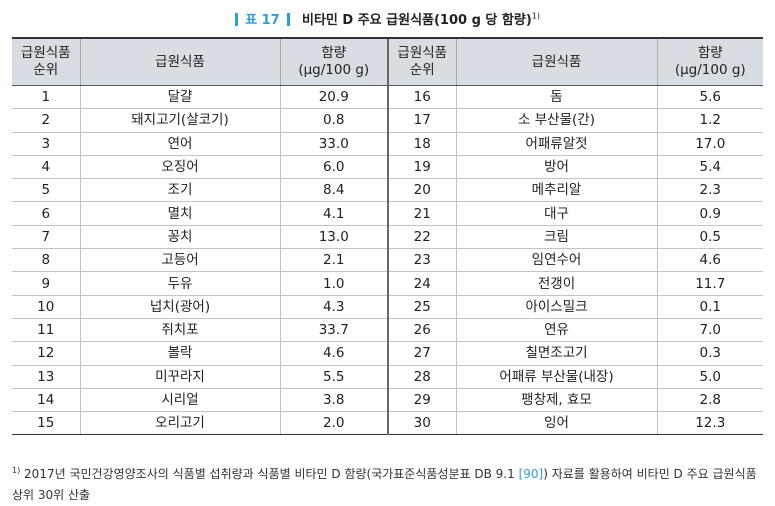  I want to click on rank-cell: 11, so click(46, 330).